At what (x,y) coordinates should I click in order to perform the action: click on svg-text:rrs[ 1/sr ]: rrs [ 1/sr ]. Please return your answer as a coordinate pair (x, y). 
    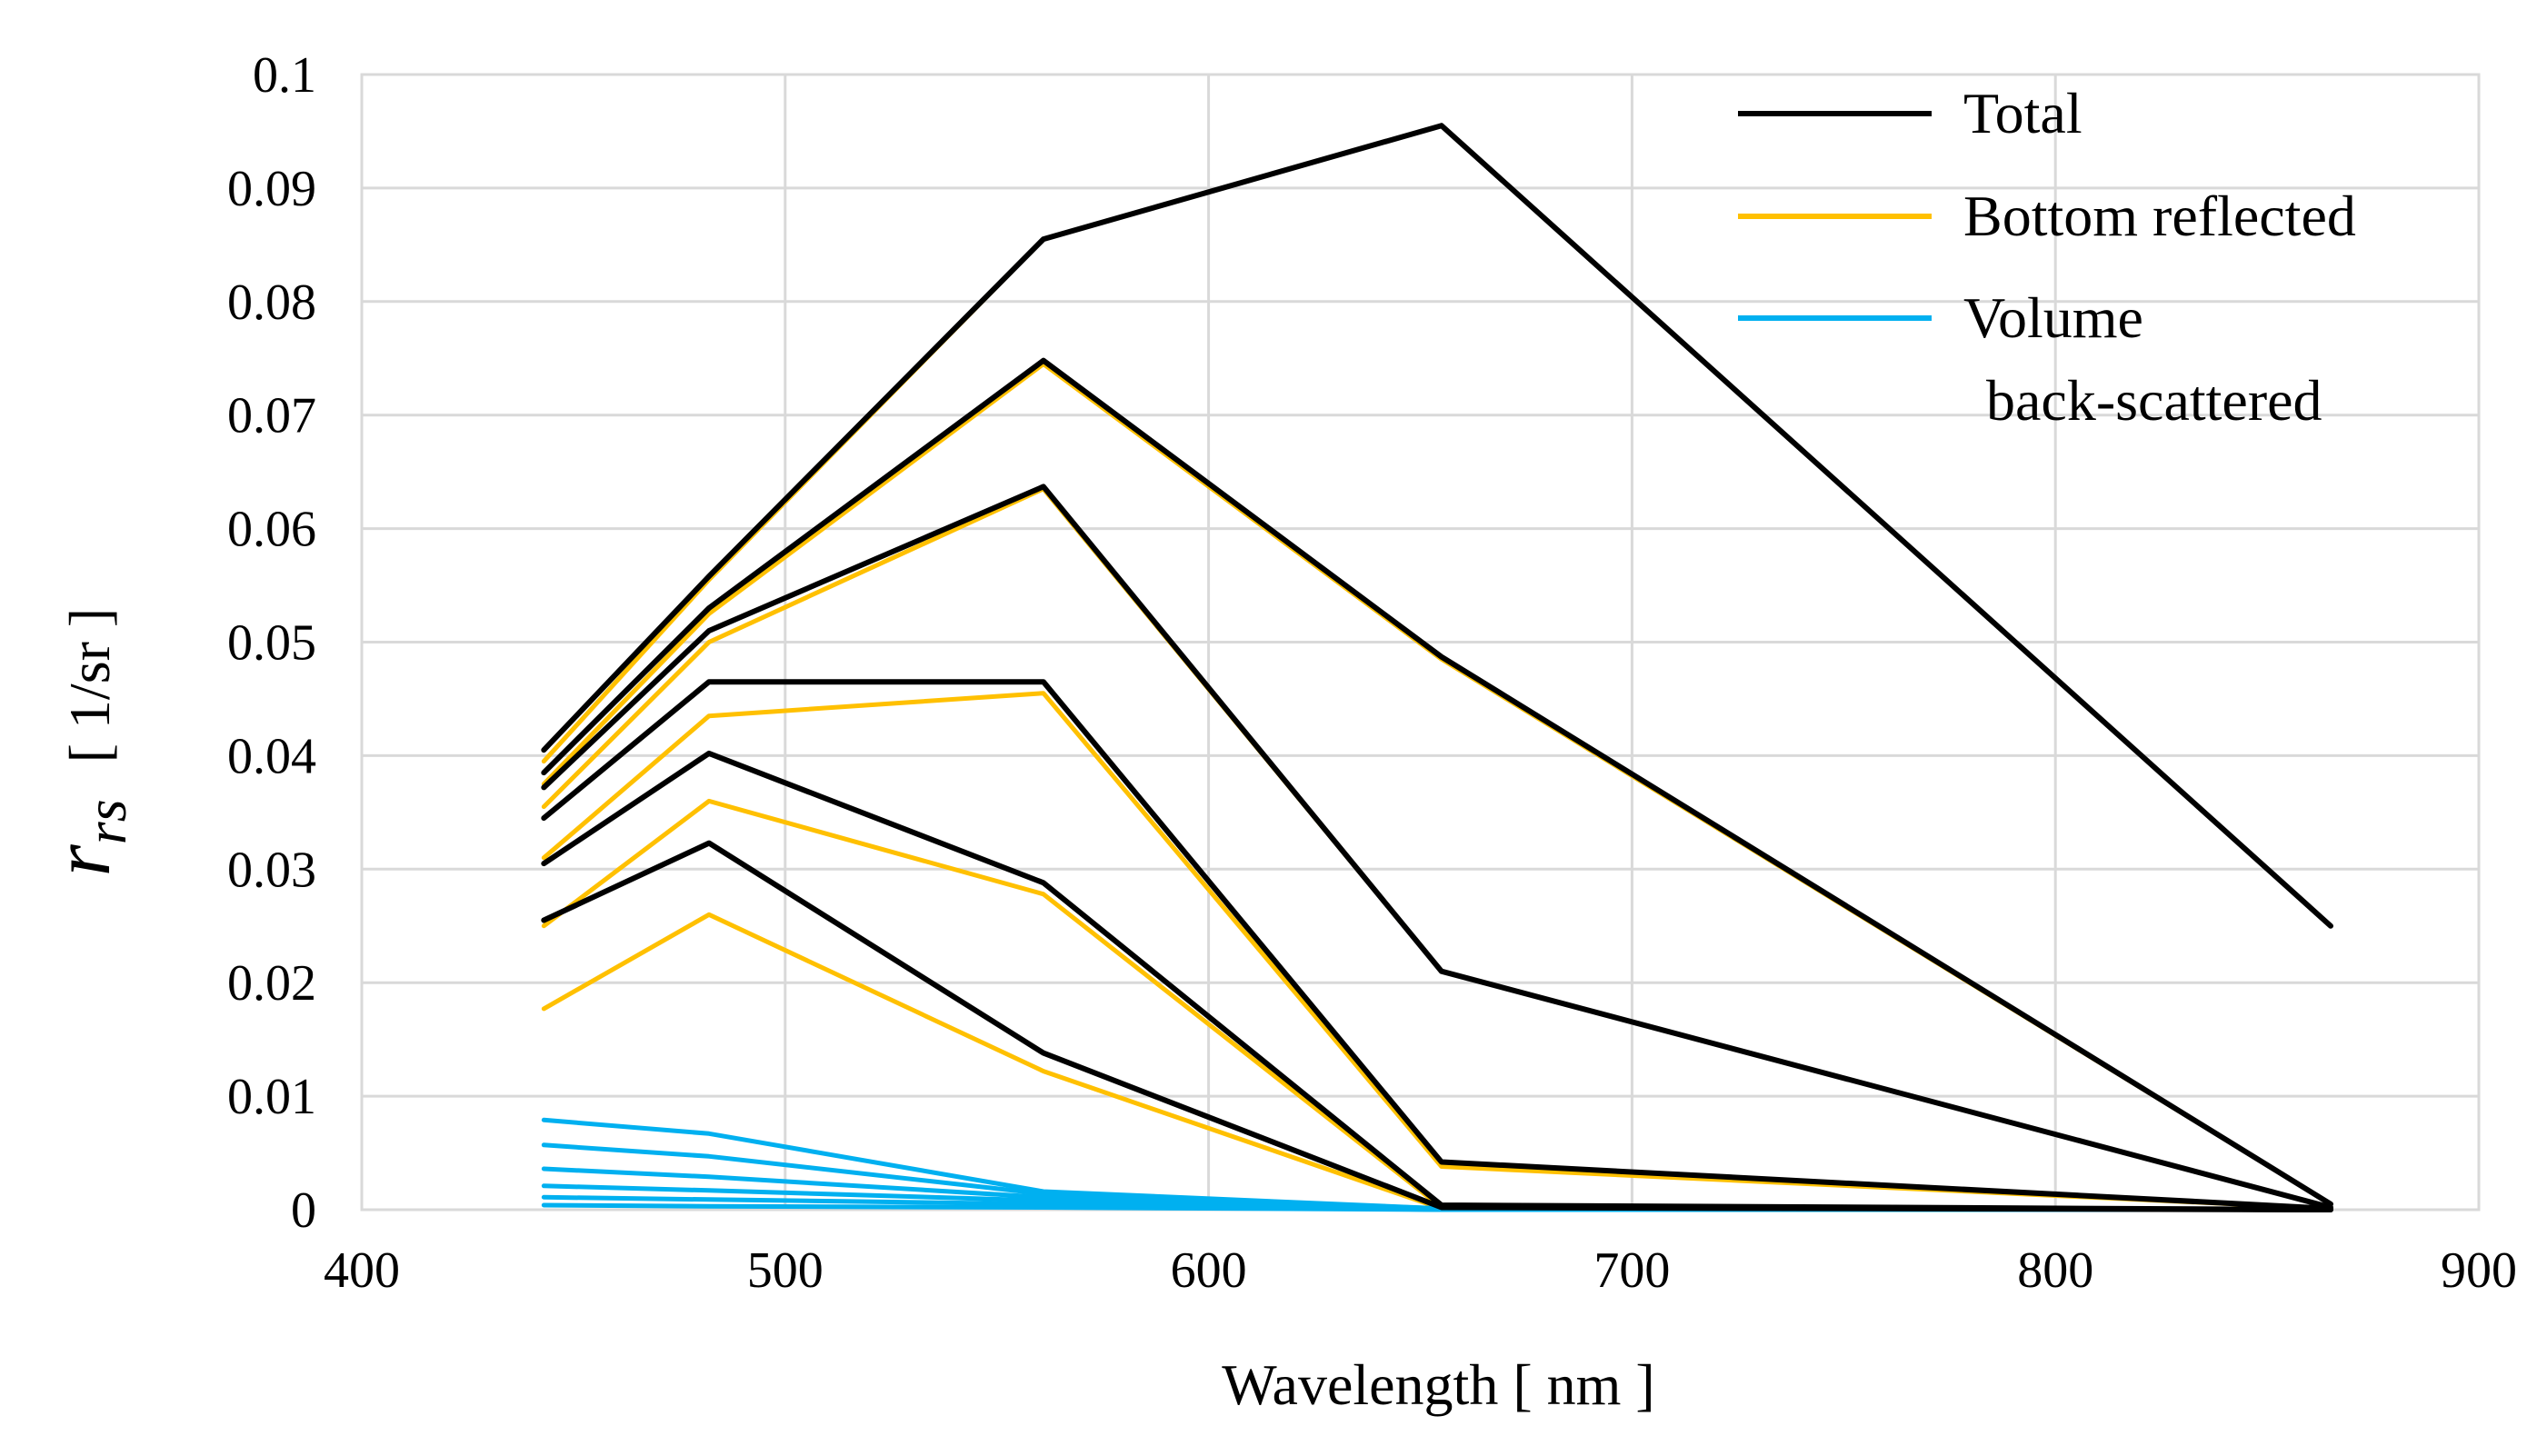
    Looking at the image, I should click on (87, 742).